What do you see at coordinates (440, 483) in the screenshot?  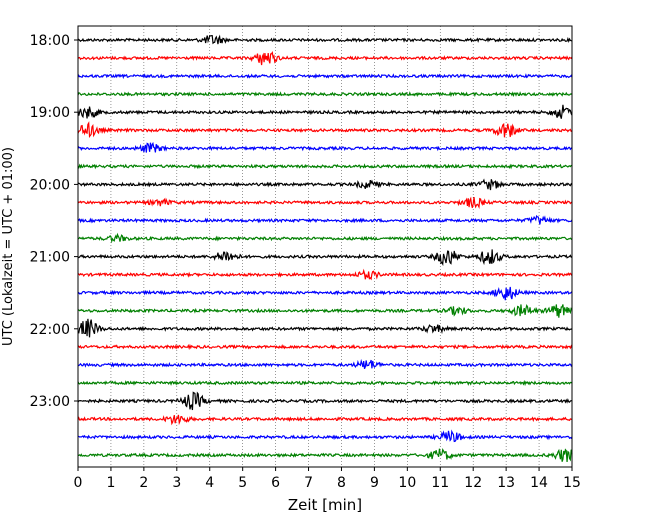 I see `x-tick-label: 11` at bounding box center [440, 483].